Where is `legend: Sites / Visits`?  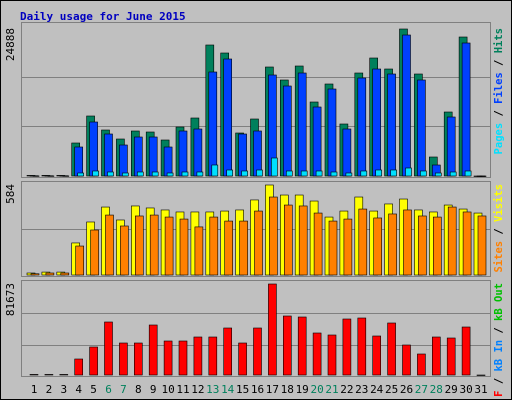
legend: Sites / Visits is located at coordinates (499, 228).